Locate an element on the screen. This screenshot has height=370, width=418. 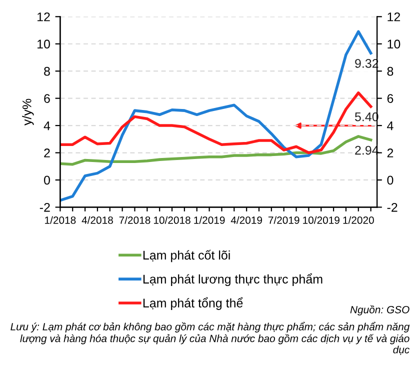
y2-tick-label: 10 is located at coordinates (394, 44).